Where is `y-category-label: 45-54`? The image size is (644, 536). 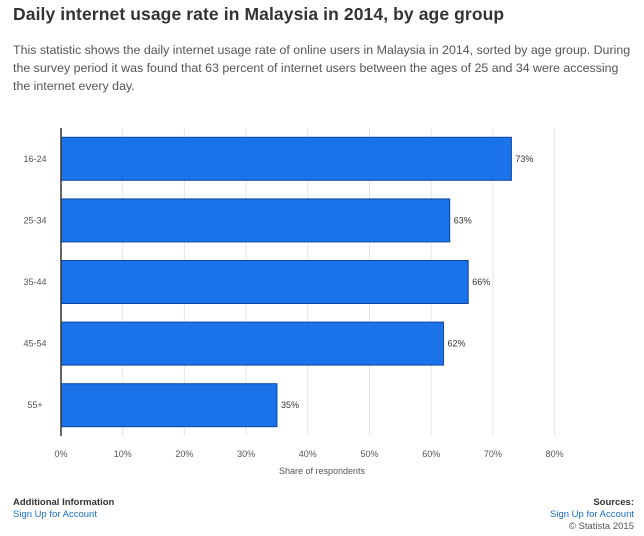
y-category-label: 45-54 is located at coordinates (34, 344).